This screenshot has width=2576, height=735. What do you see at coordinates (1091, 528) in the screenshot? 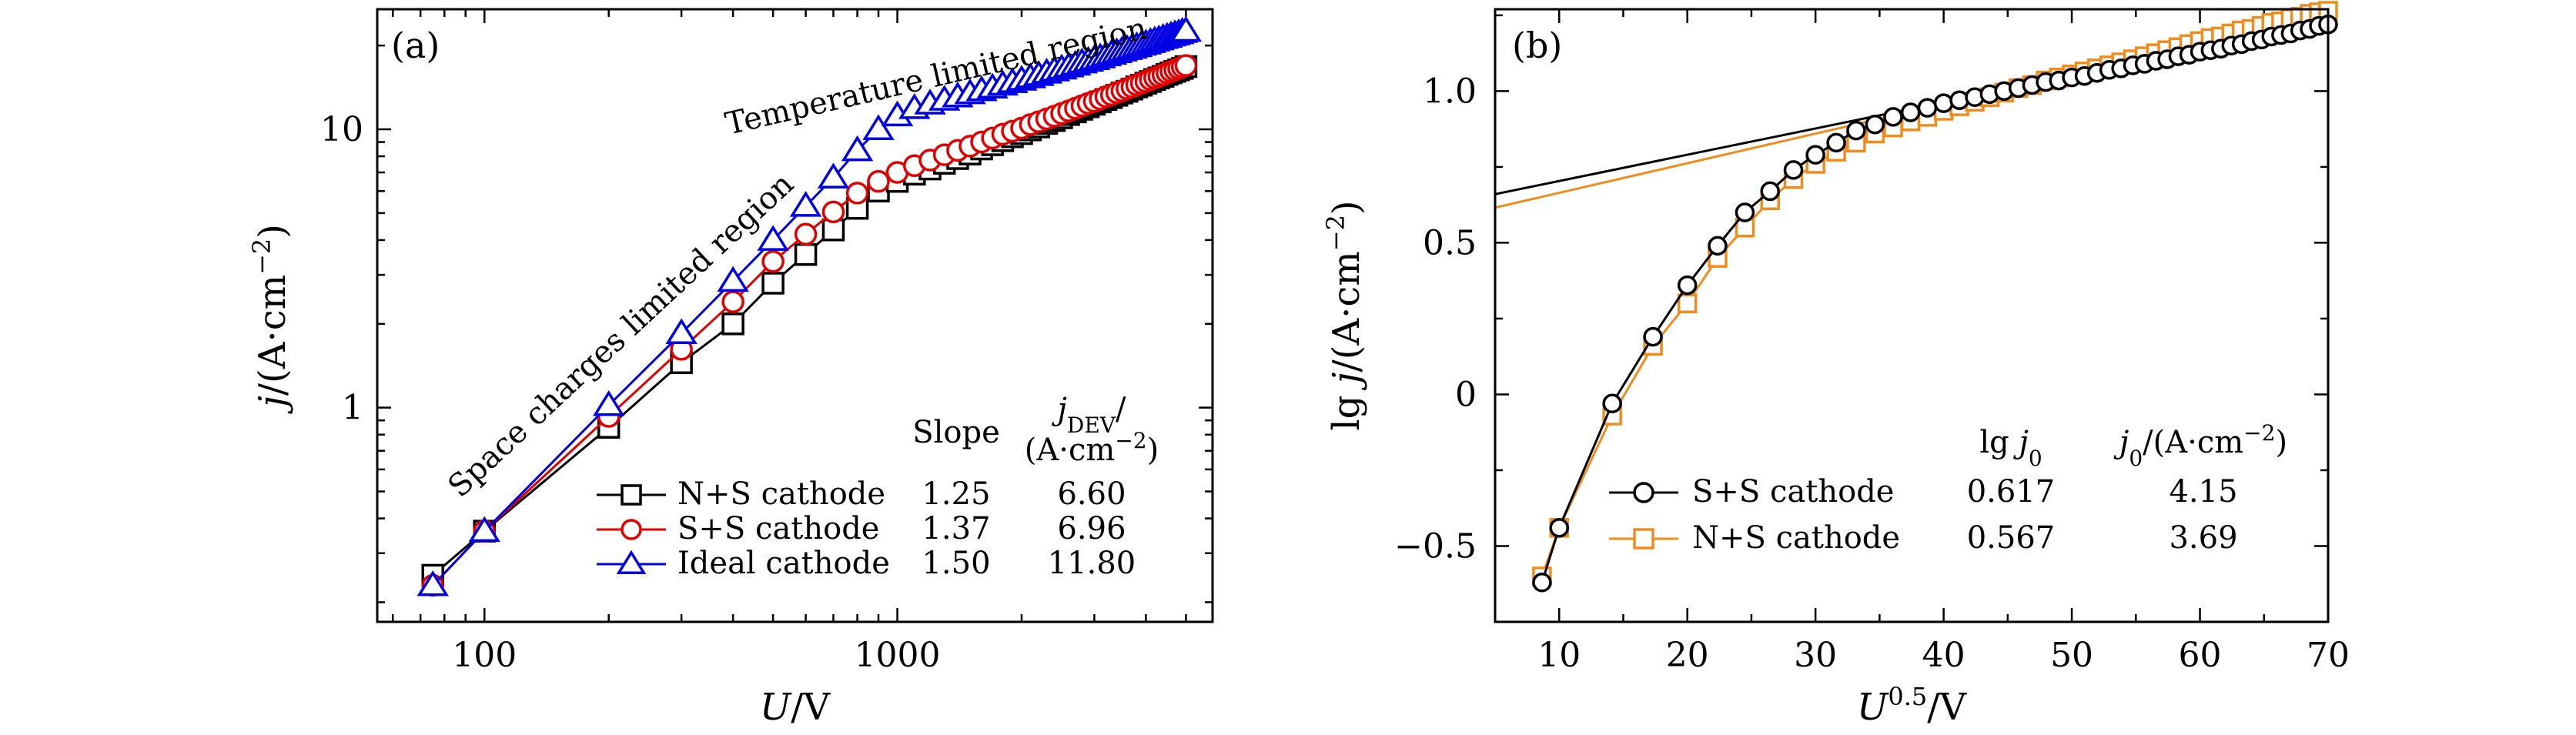
I see `legend-series-jdev: 6.96` at bounding box center [1091, 528].